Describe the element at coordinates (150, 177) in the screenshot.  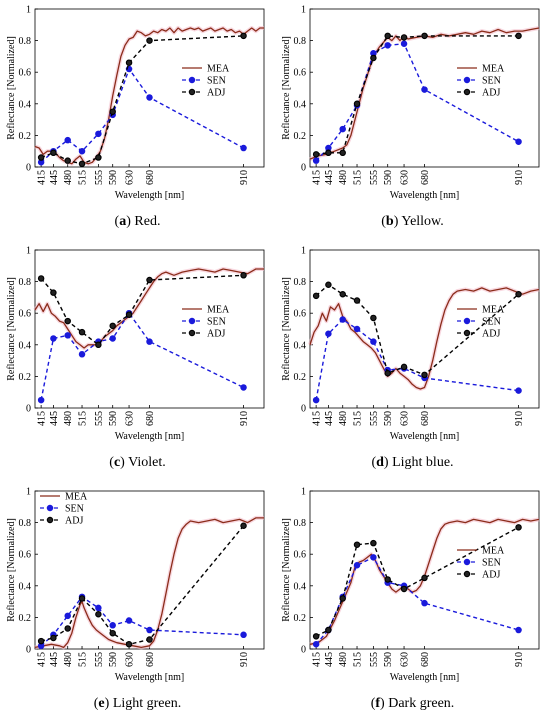
I see `x-tick-label: 680` at that location.